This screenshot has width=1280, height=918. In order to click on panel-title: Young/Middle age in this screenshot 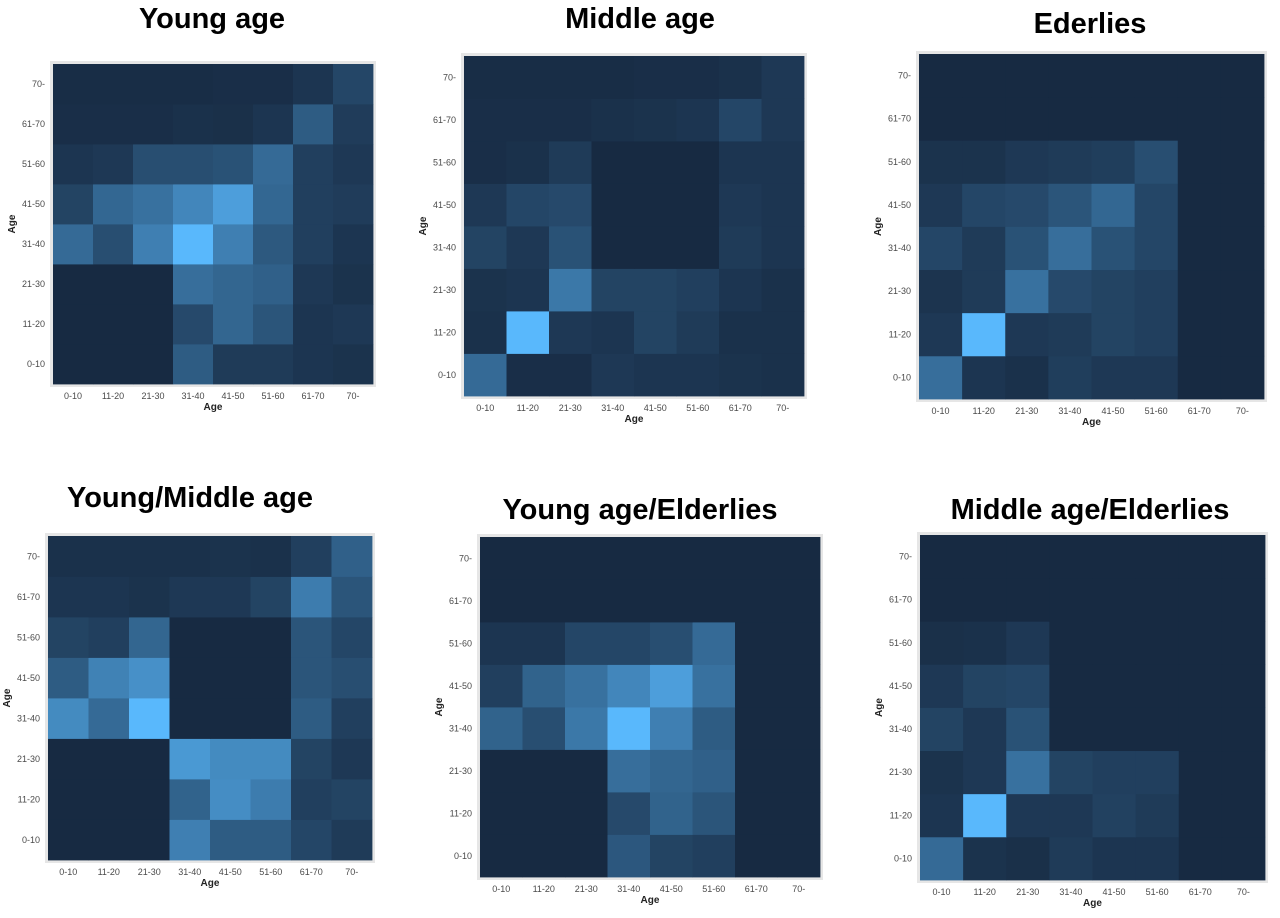, I will do `click(190, 498)`.